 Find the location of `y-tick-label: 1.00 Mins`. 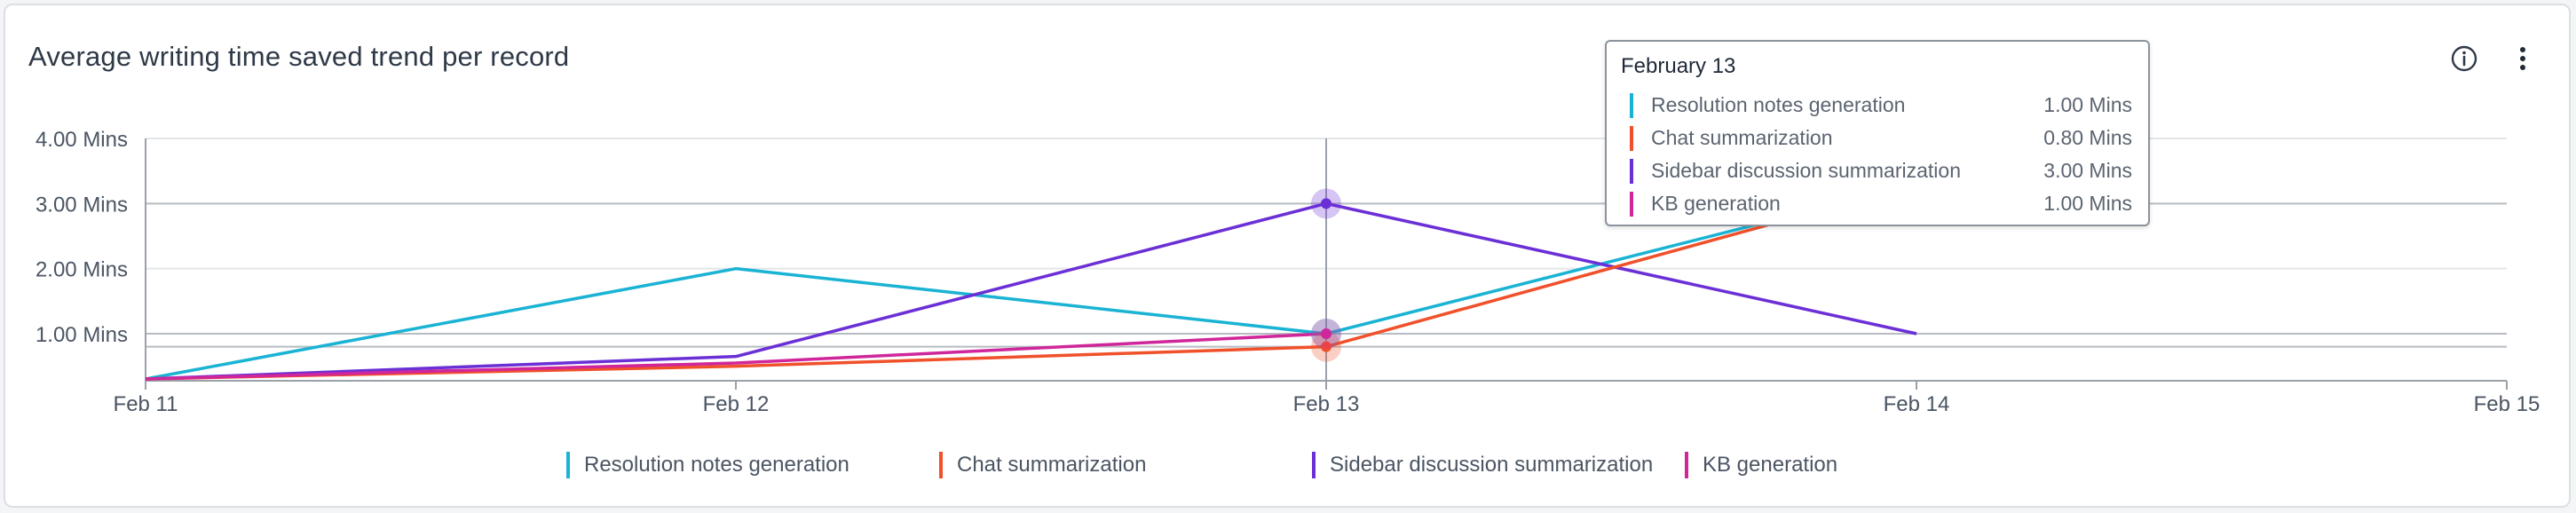

y-tick-label: 1.00 Mins is located at coordinates (82, 335).